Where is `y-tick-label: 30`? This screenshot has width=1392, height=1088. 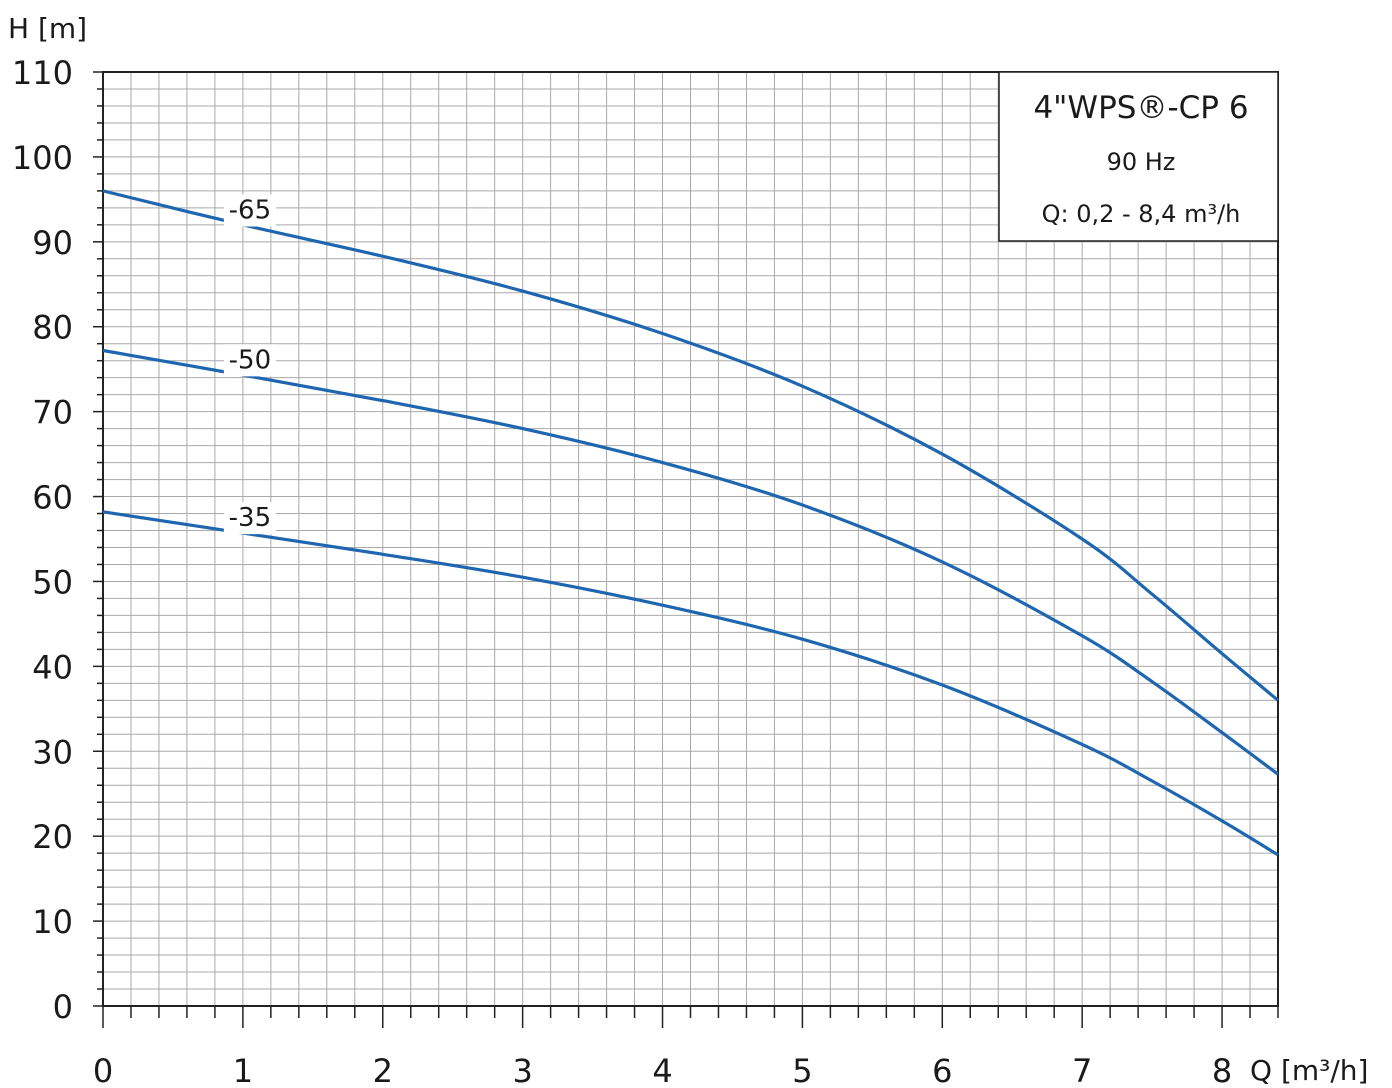
y-tick-label: 30 is located at coordinates (52, 752).